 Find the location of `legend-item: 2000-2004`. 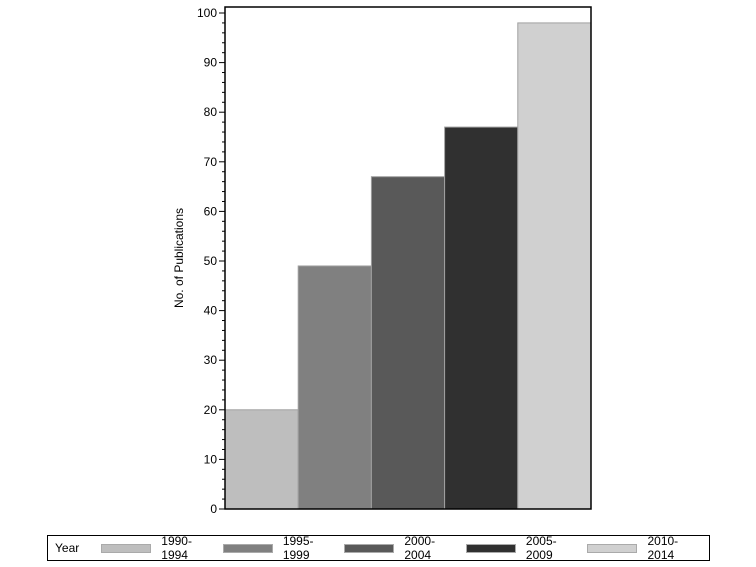

legend-item: 2000-2004 is located at coordinates (398, 548).